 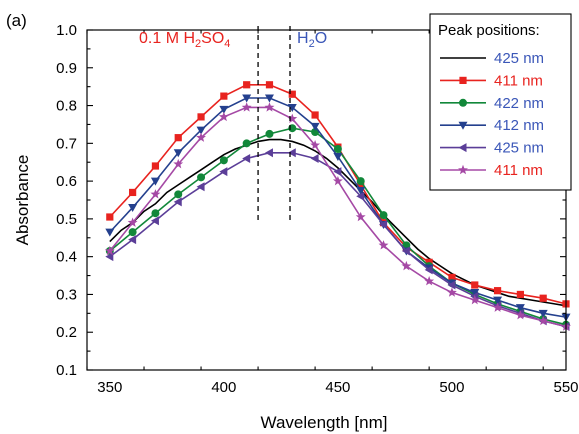 I want to click on legend-entry-3: 422 nm, so click(x=492, y=103).